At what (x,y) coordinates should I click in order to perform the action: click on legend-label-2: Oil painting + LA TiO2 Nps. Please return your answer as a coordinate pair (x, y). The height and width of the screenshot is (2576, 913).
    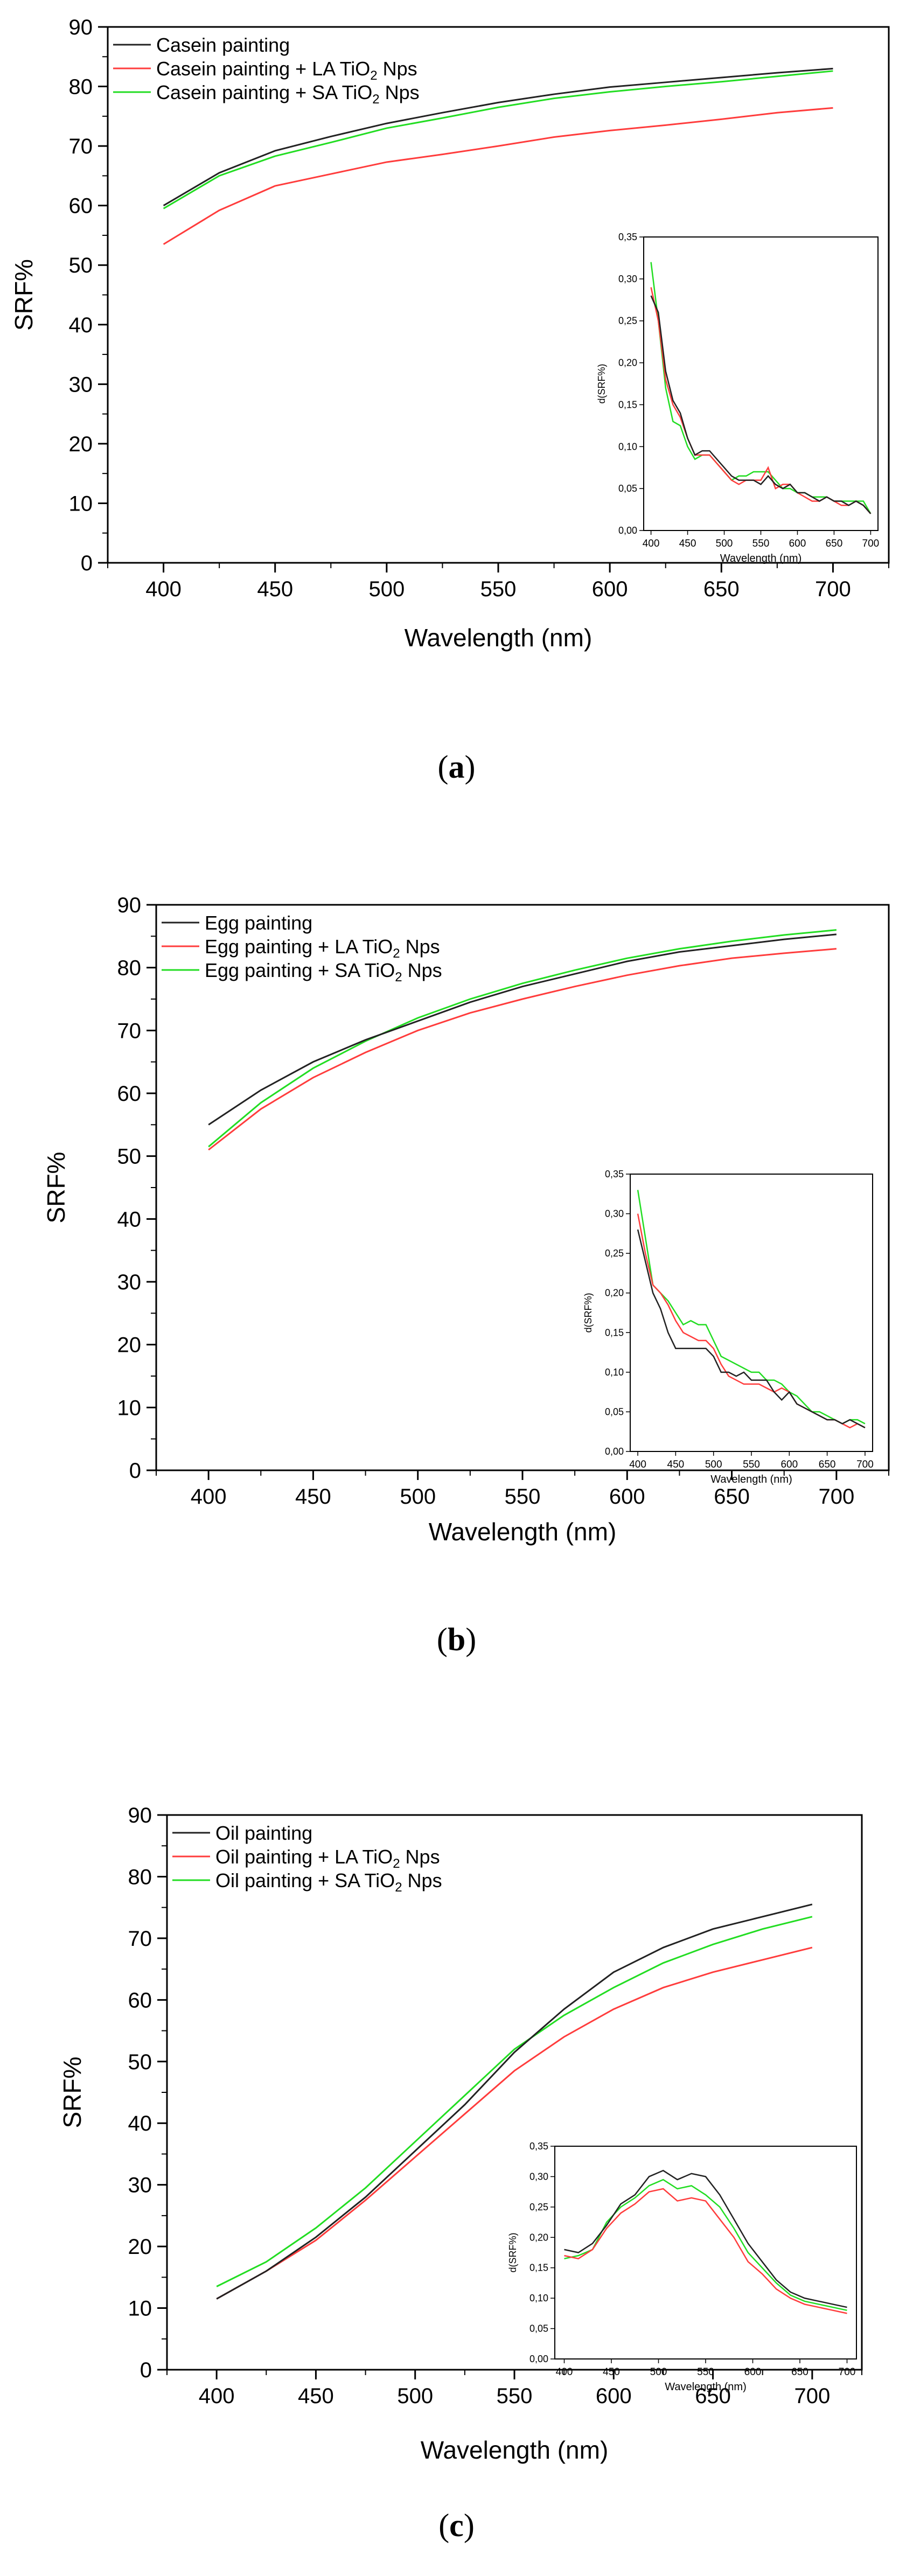
    Looking at the image, I should click on (327, 1858).